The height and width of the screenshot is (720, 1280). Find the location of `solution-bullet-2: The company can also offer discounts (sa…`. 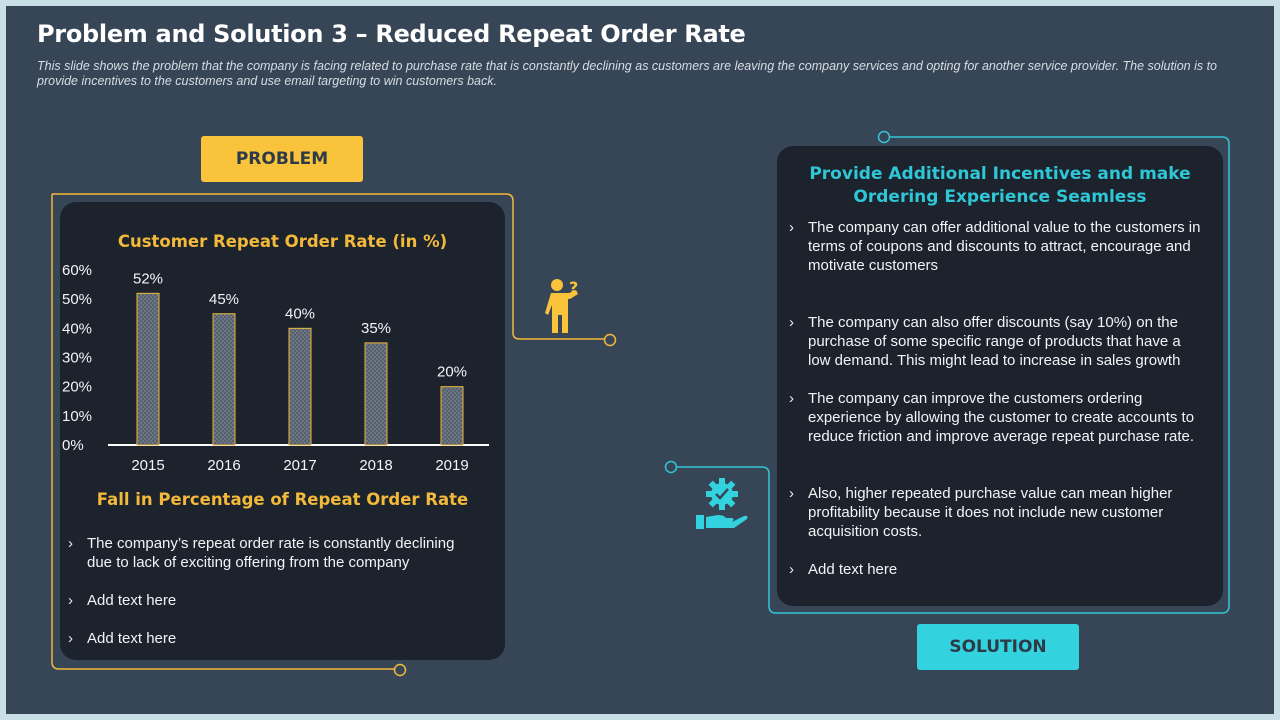

solution-bullet-2: The company can also offer discounts (sa… is located at coordinates (997, 341).